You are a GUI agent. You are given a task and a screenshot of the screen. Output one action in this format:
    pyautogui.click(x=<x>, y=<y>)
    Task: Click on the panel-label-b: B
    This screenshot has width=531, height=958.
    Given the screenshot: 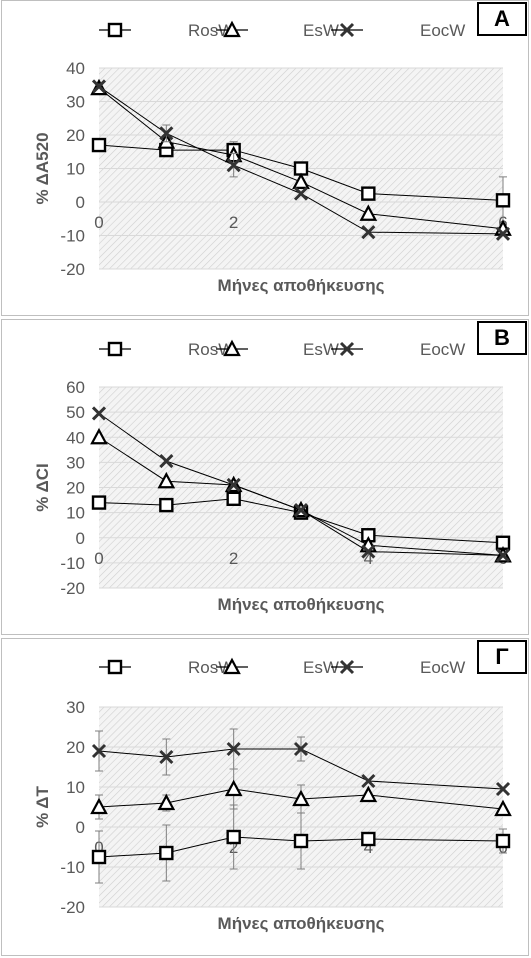 What is the action you would take?
    pyautogui.click(x=502, y=338)
    